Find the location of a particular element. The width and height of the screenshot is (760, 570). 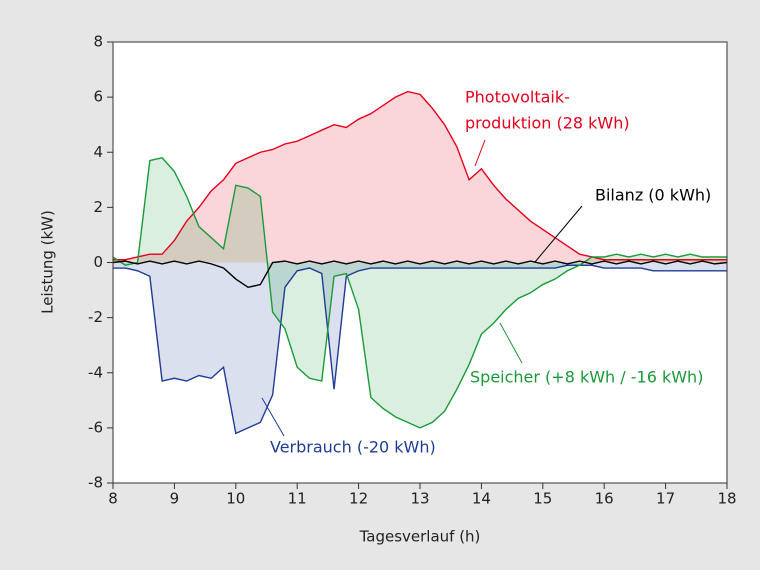

y-tick-label: -2 is located at coordinates (95, 317).